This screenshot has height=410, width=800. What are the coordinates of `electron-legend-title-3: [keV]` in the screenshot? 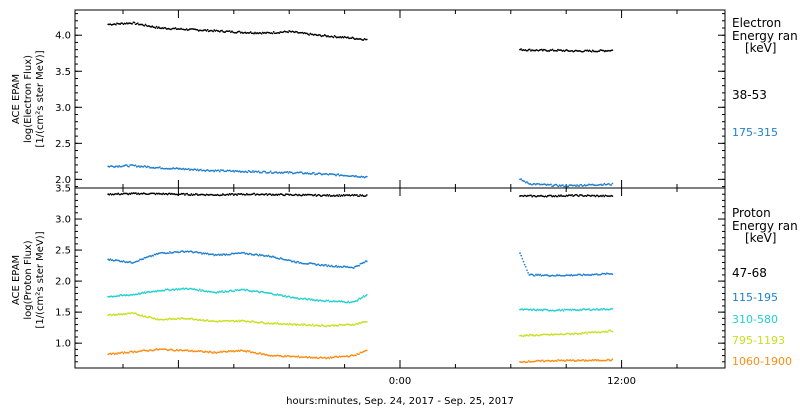 It's located at (760, 48).